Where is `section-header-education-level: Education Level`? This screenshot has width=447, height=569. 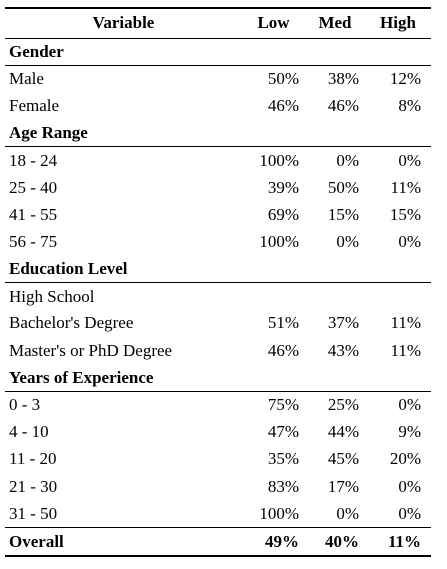
section-header-education-level: Education Level is located at coordinates (218, 269).